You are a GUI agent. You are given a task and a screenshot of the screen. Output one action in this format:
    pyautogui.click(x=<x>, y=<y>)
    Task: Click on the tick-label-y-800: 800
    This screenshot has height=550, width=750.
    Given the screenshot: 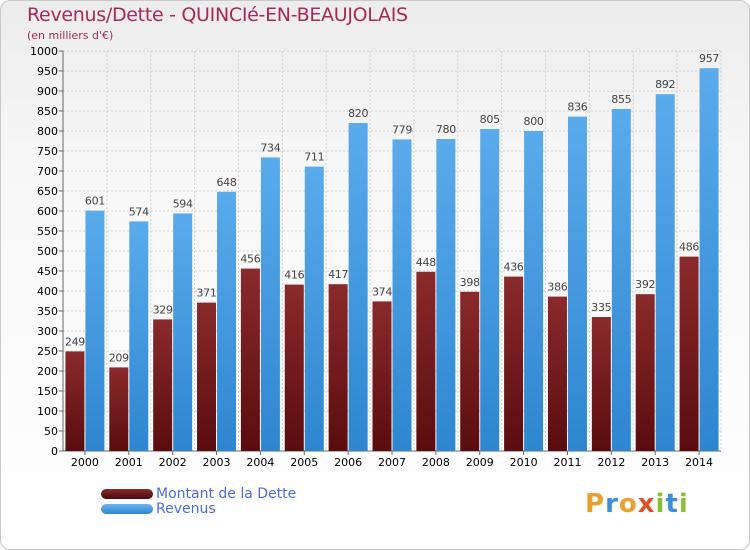 What is the action you would take?
    pyautogui.click(x=47, y=131)
    